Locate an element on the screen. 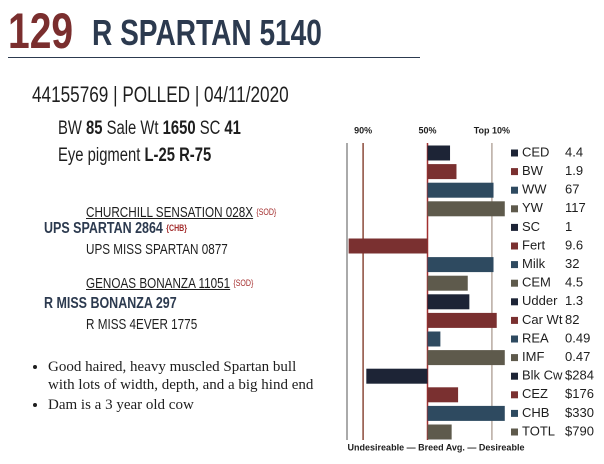  epd-value: 67 is located at coordinates (572, 189).